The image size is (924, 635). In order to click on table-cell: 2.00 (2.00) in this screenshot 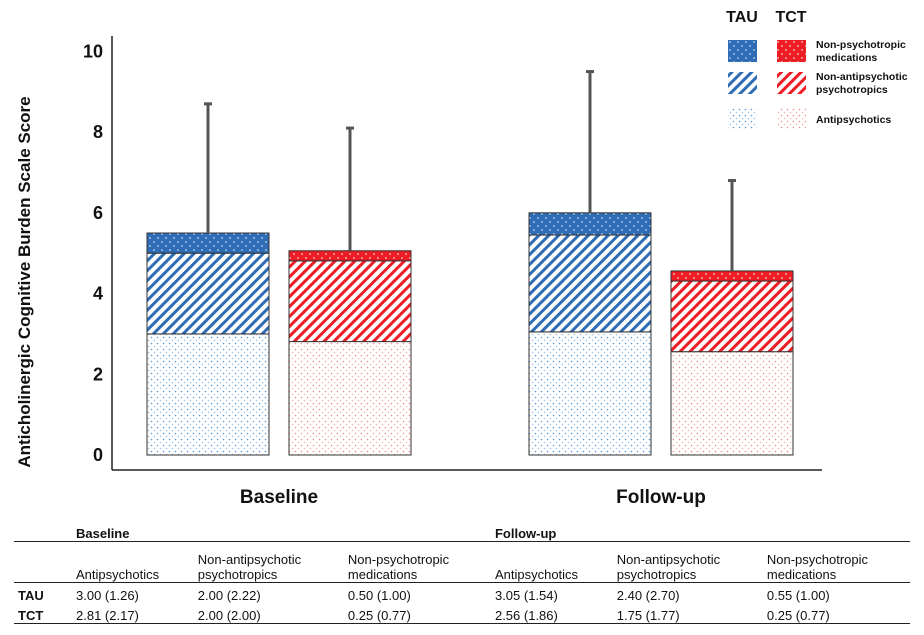, I will do `click(268, 613)`.